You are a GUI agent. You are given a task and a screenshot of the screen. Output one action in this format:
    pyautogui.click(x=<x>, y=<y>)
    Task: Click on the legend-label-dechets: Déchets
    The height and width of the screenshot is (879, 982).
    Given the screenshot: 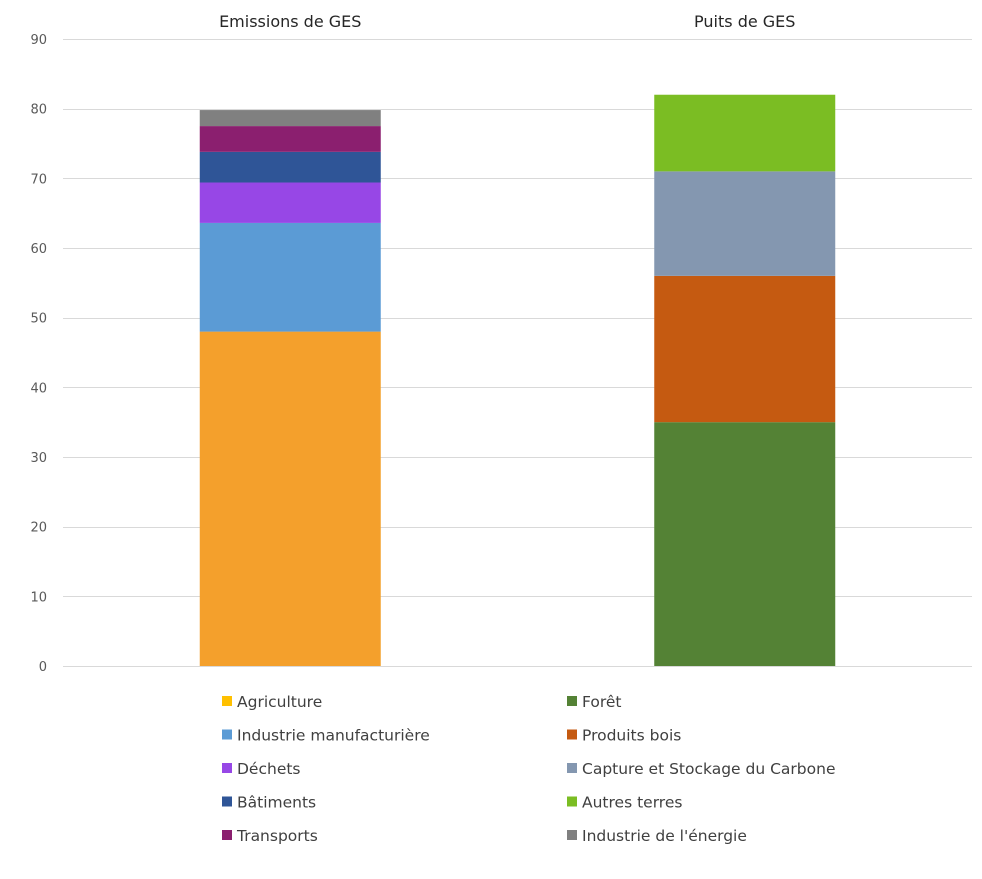 What is the action you would take?
    pyautogui.click(x=269, y=769)
    